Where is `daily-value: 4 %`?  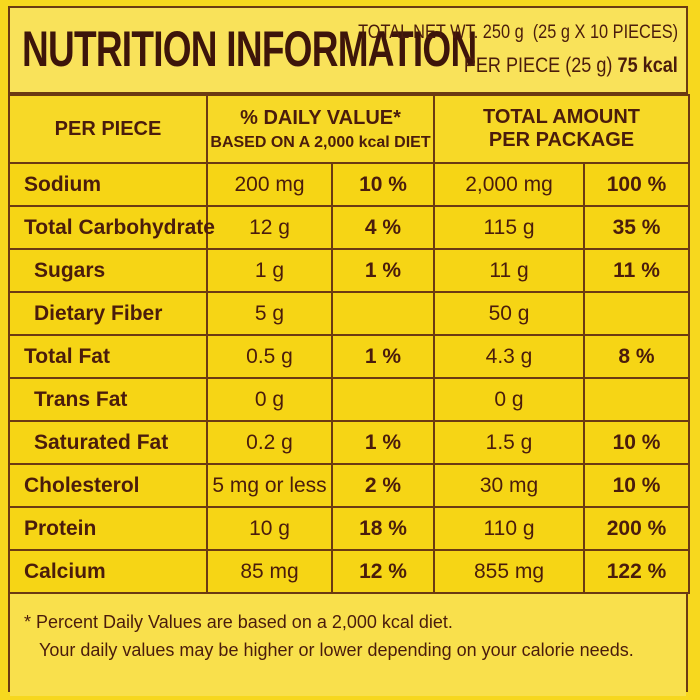
daily-value: 4 % is located at coordinates (383, 227).